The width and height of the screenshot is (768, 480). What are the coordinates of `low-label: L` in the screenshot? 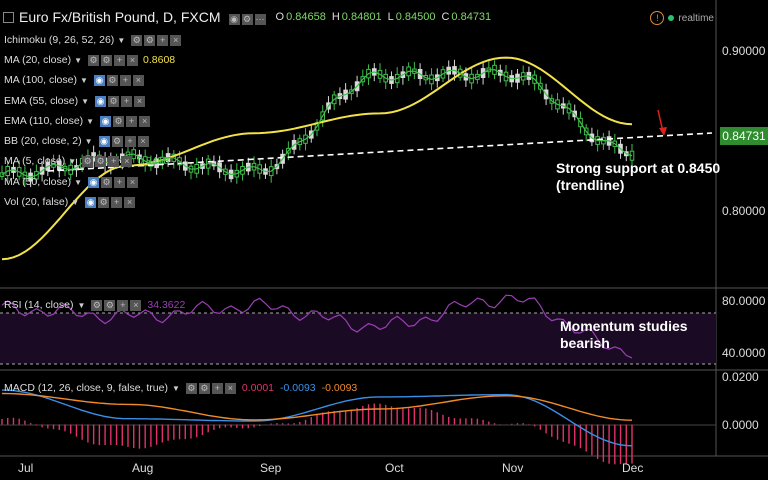 It's located at (390, 17).